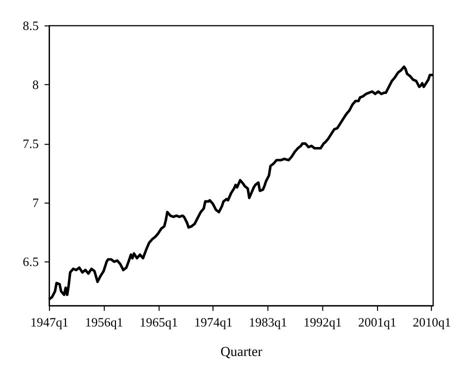  What do you see at coordinates (241, 351) in the screenshot?
I see `x-axis-title: Quarter` at bounding box center [241, 351].